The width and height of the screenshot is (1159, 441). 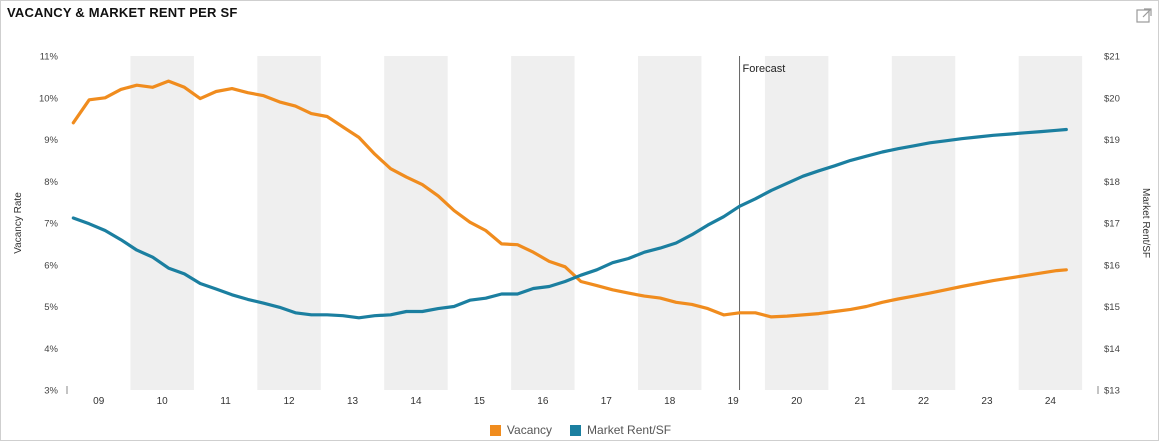 I want to click on right-tick-label: $18, so click(x=1112, y=182).